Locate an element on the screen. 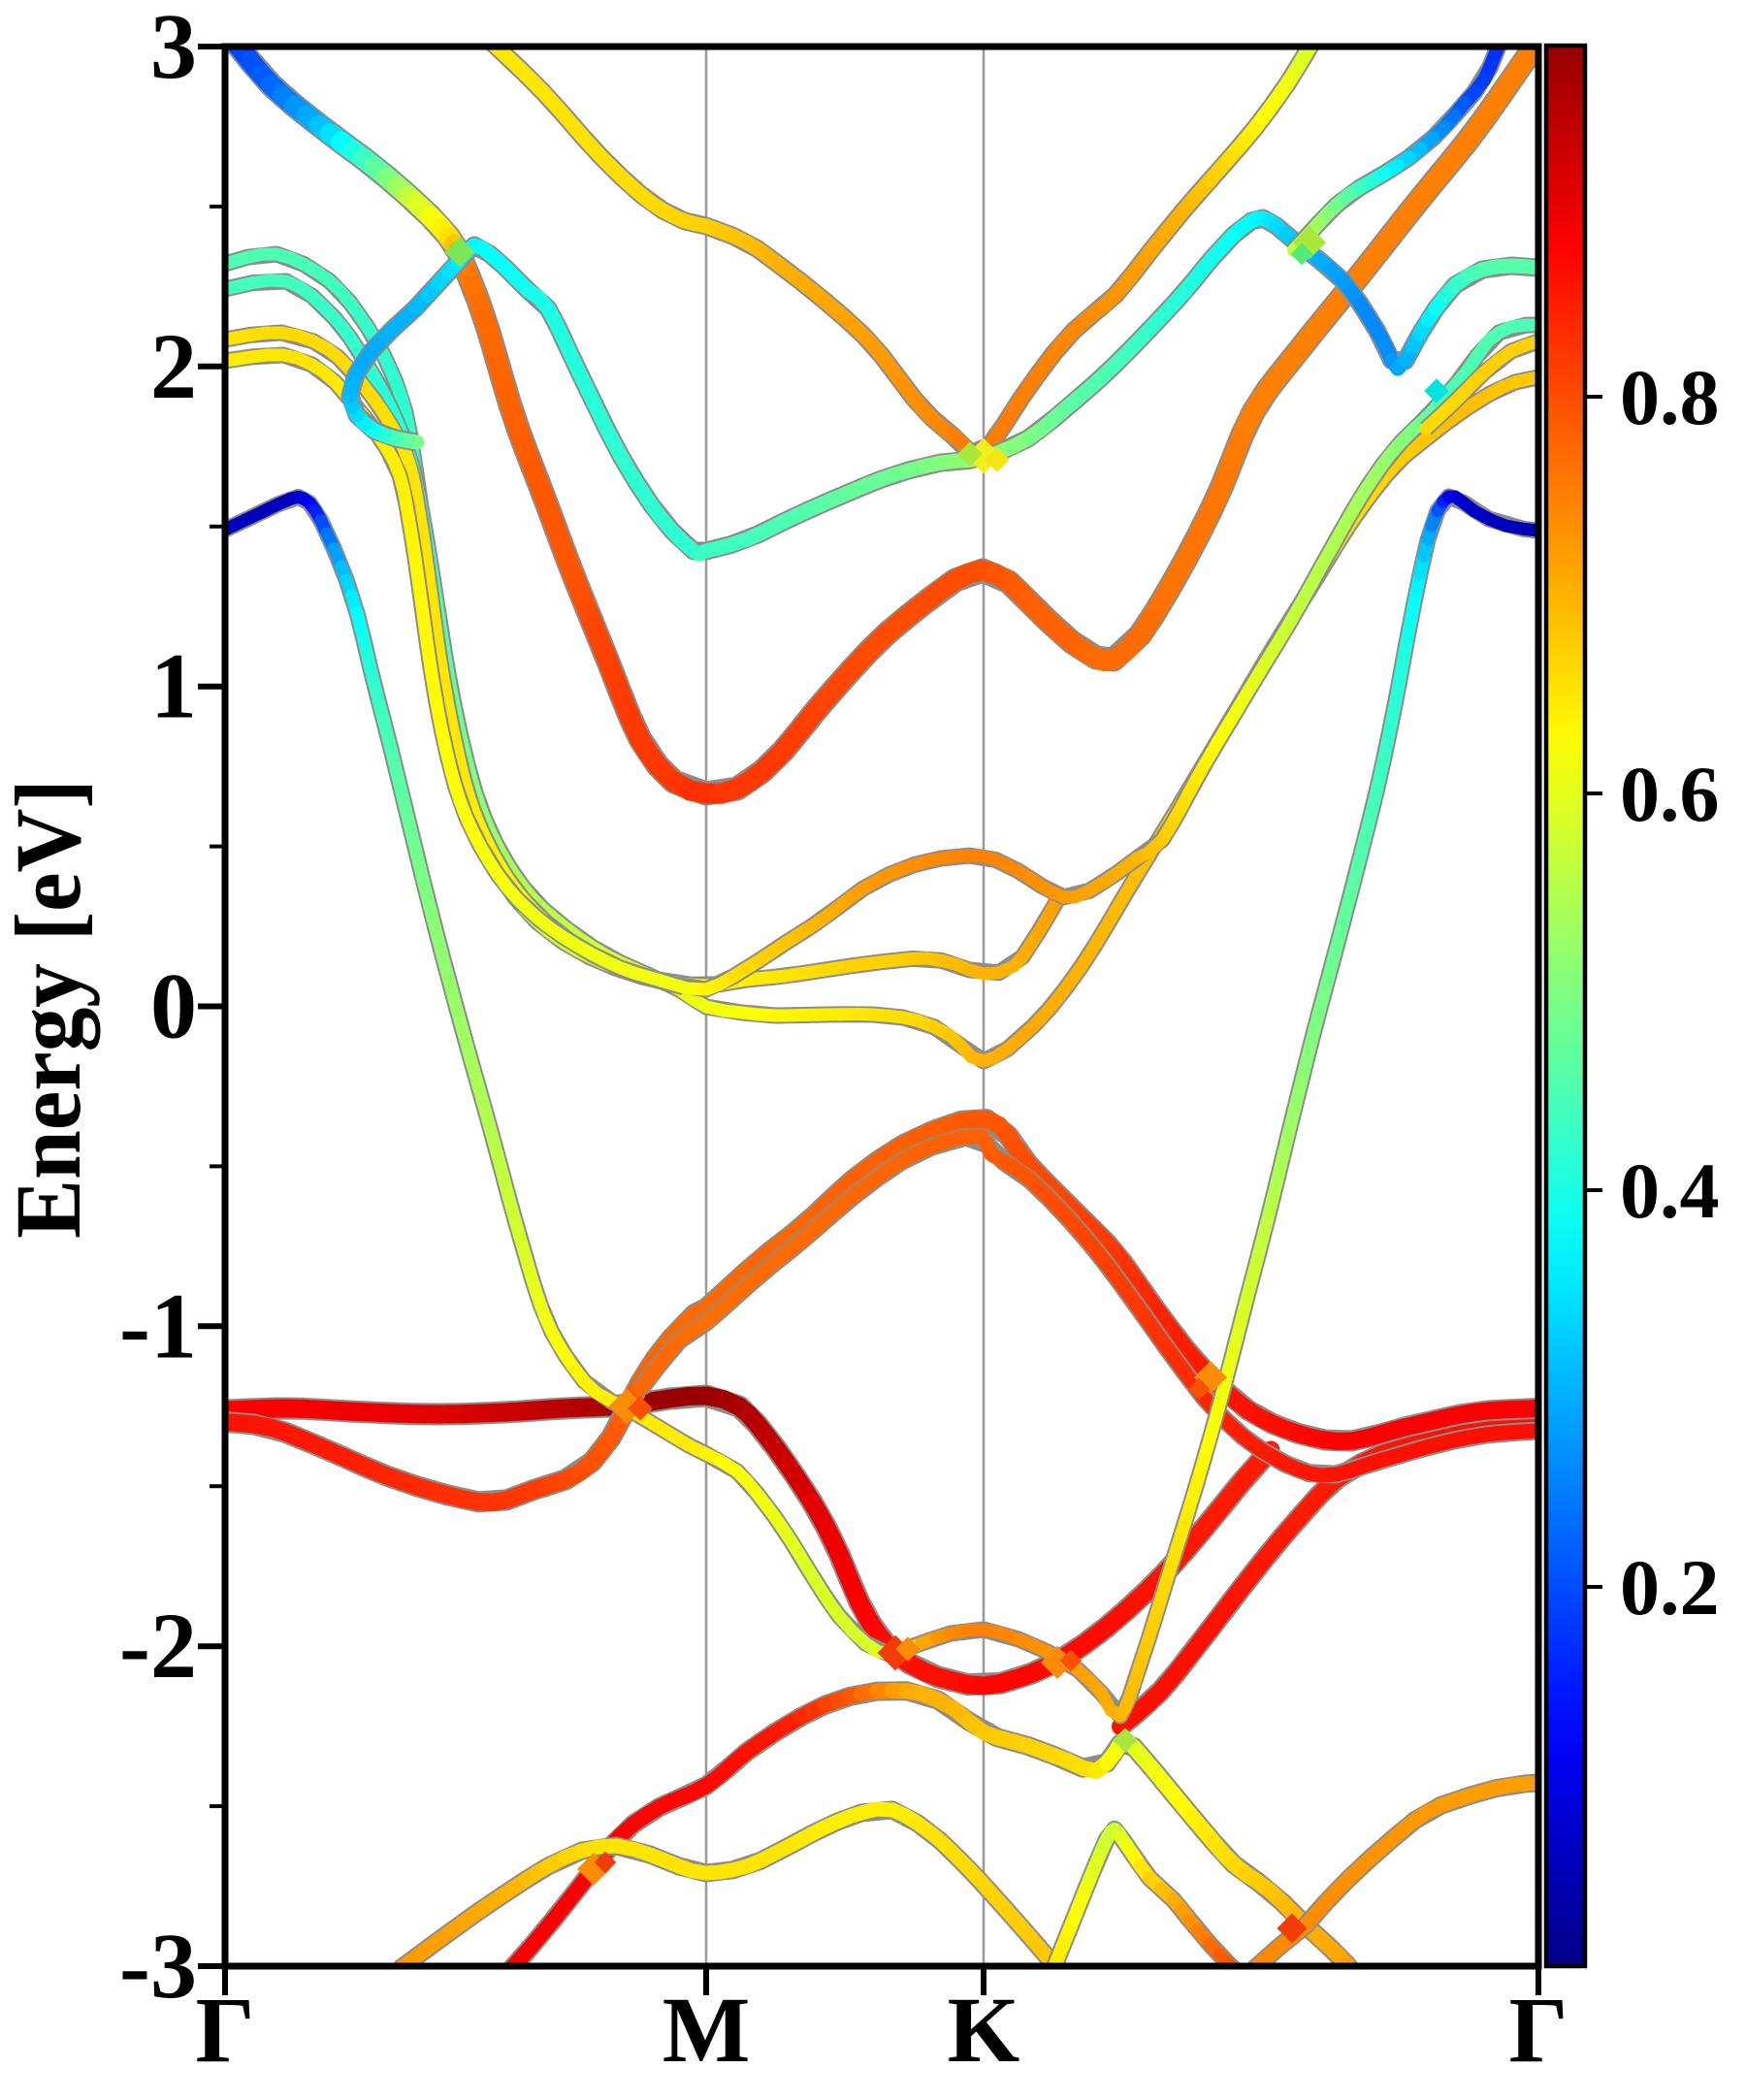 Image resolution: width=1746 pixels, height=2100 pixels. svg-text: 0.2 is located at coordinates (1670, 1587).